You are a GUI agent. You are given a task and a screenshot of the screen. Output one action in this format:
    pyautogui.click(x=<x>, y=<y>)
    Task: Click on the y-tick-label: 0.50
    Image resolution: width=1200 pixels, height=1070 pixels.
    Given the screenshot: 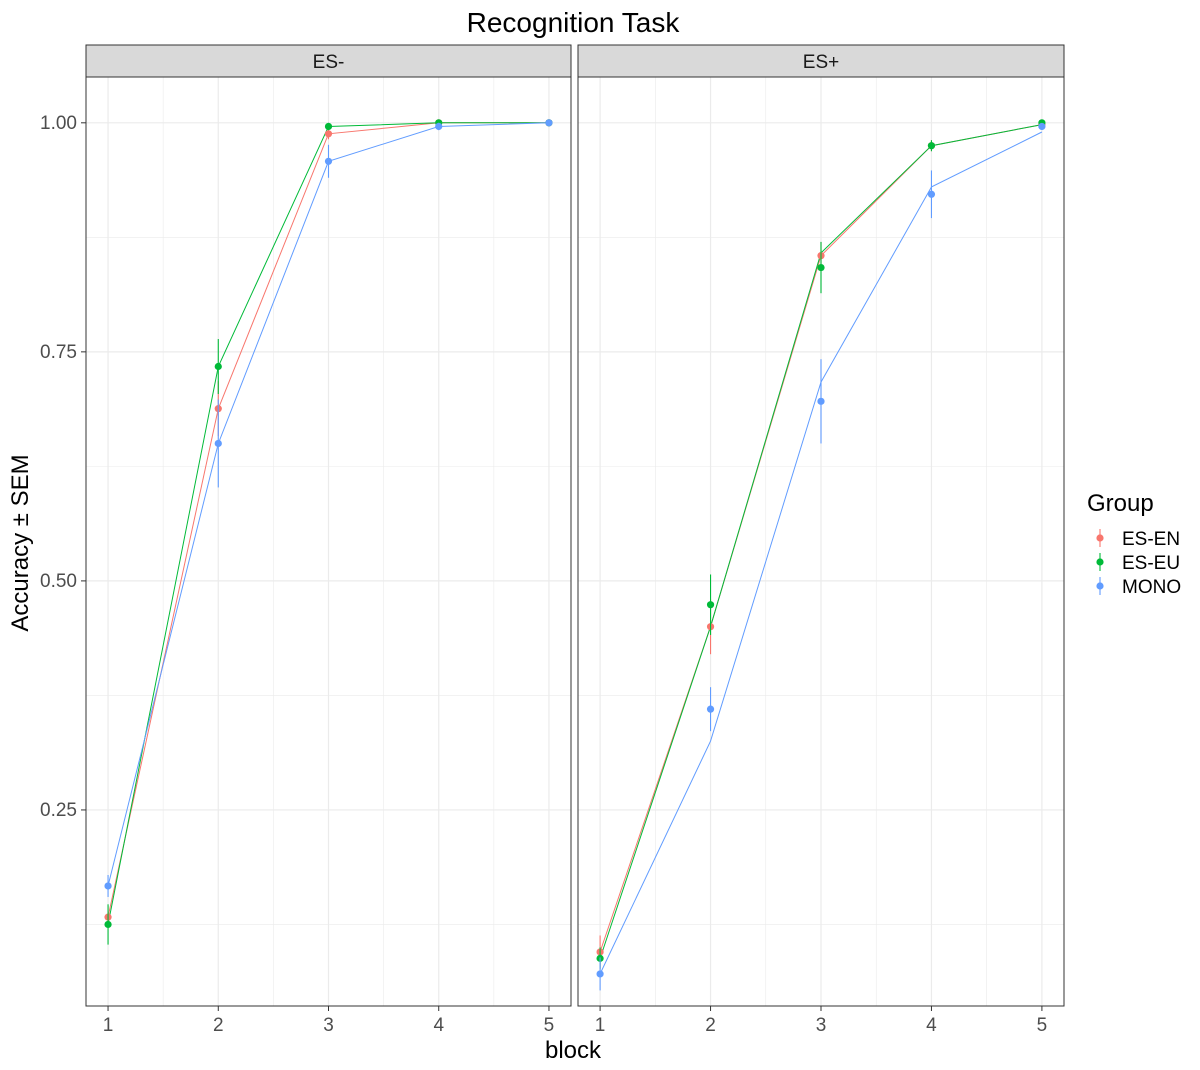 What is the action you would take?
    pyautogui.click(x=58, y=581)
    